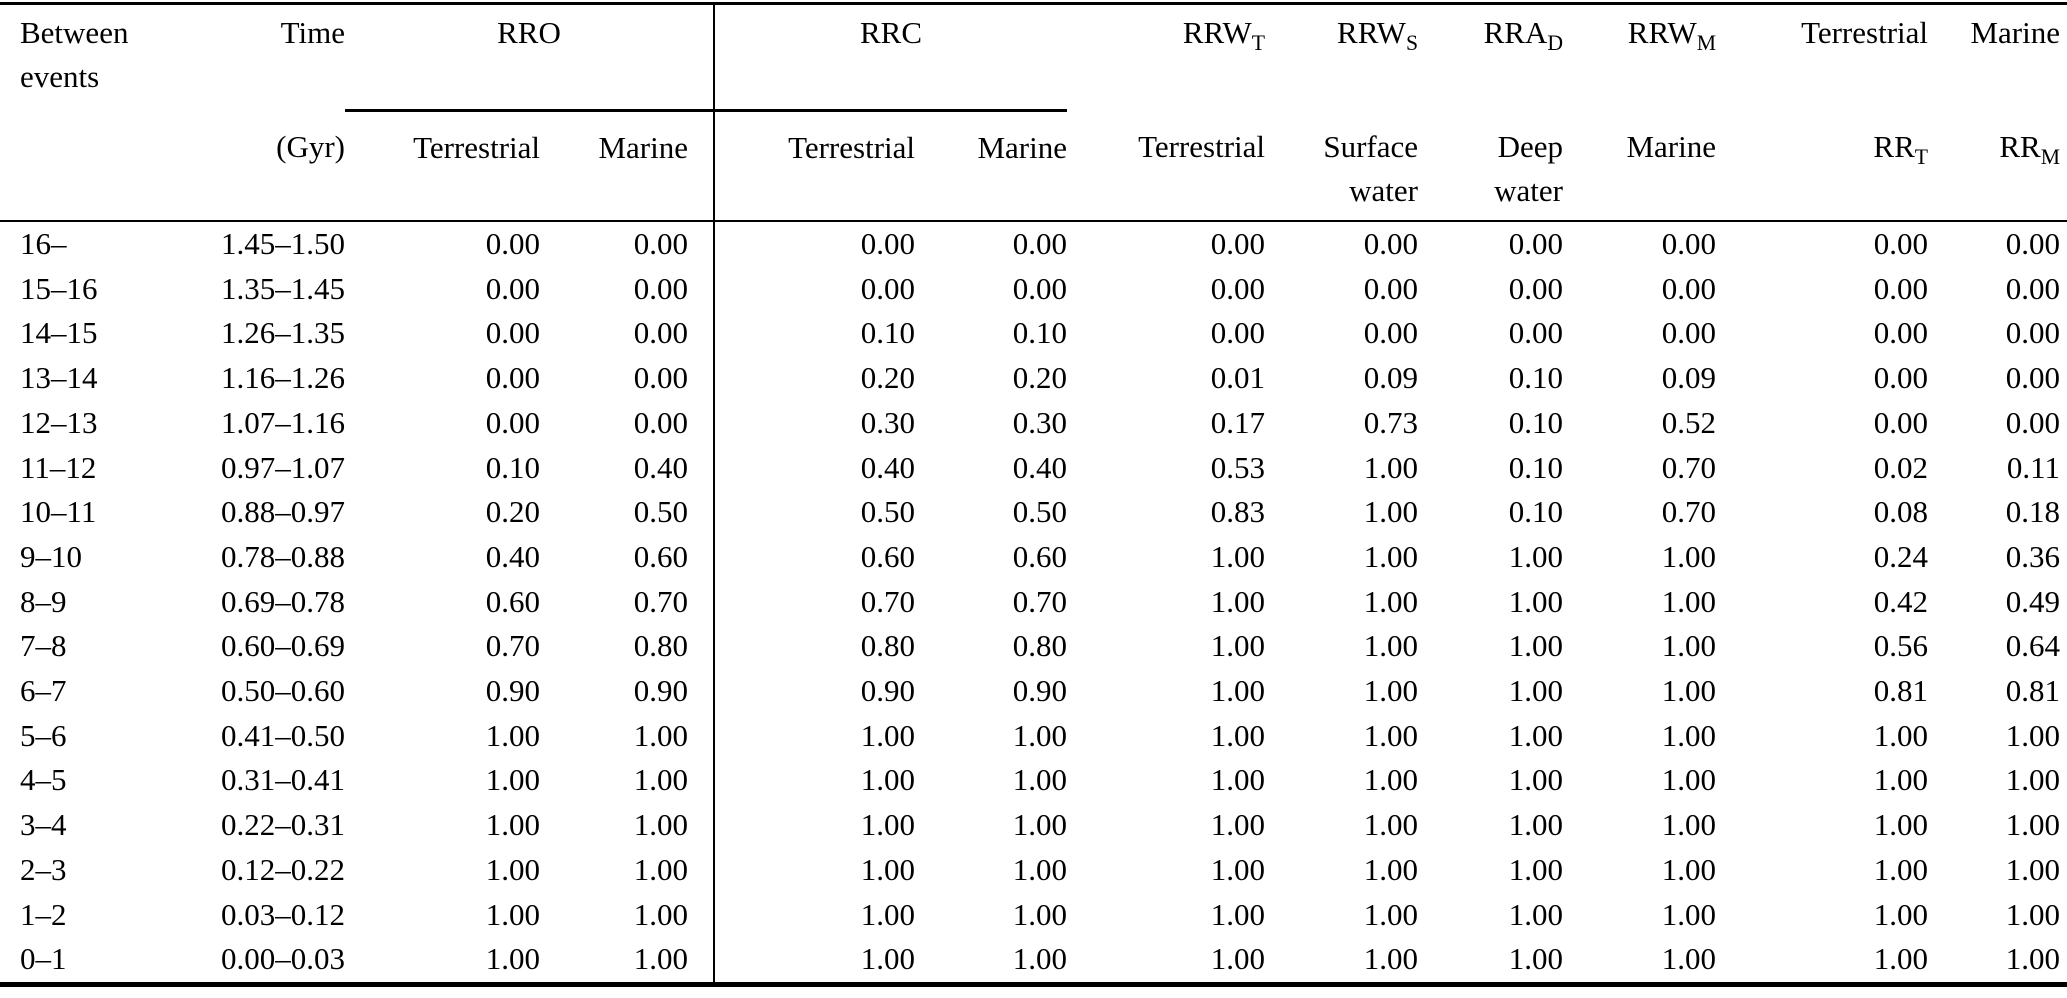 This screenshot has width=2067, height=998. What do you see at coordinates (1900, 556) in the screenshot?
I see `cell-rr-t: 0.24` at bounding box center [1900, 556].